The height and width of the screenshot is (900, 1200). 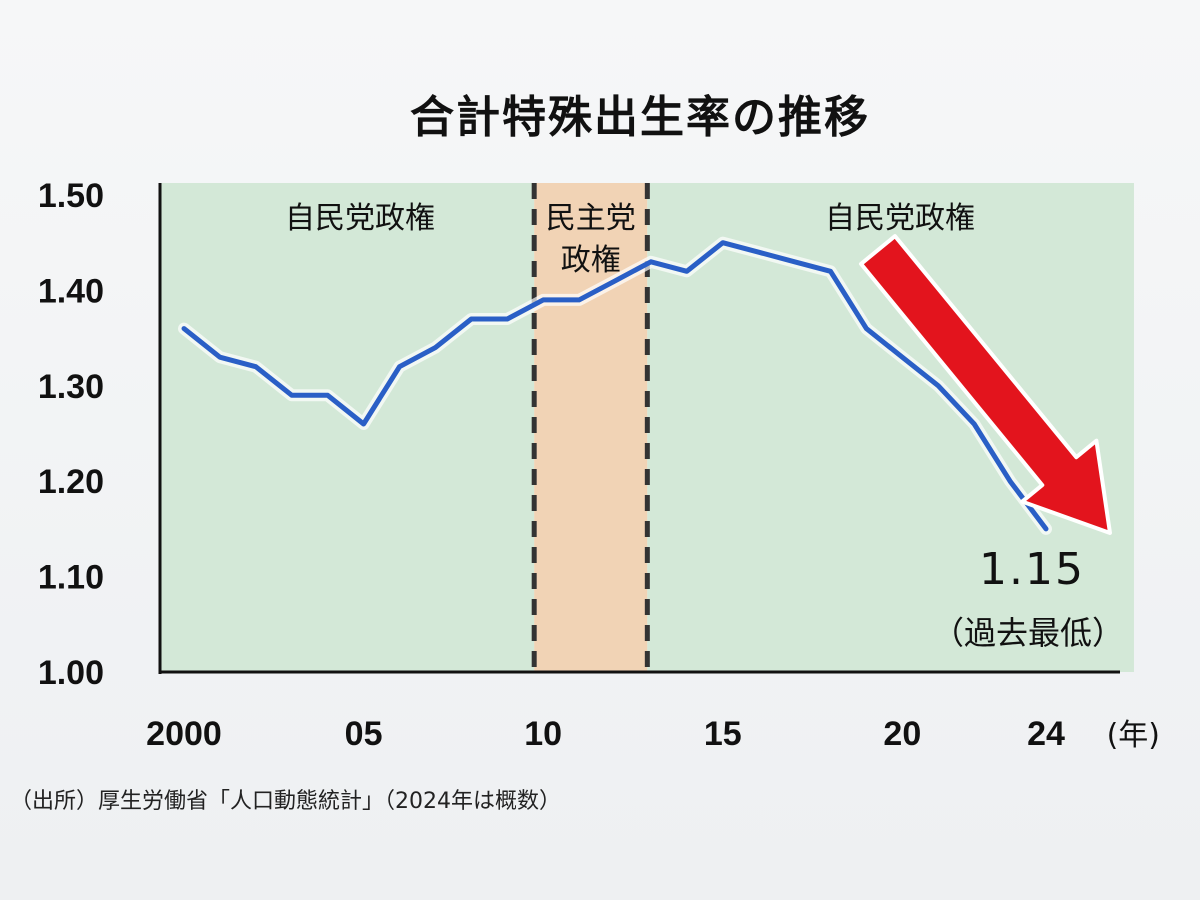 I want to click on x-tick-label-3: 15, so click(x=723, y=734).